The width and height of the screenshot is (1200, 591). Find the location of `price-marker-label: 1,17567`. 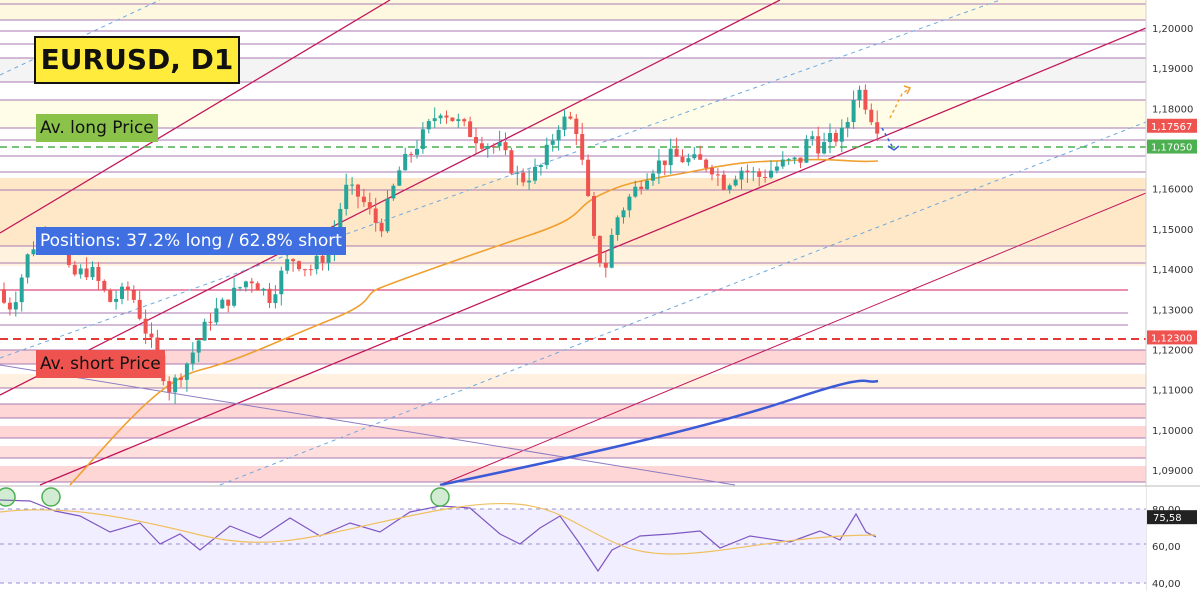

price-marker-label: 1,17567 is located at coordinates (1171, 127).